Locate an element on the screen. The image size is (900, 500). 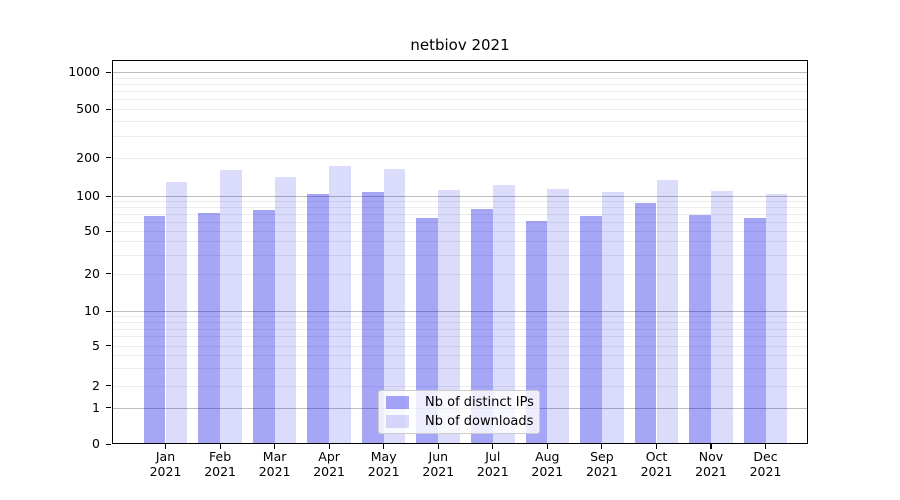
x-tick-label: Mar 2021 is located at coordinates (274, 464).